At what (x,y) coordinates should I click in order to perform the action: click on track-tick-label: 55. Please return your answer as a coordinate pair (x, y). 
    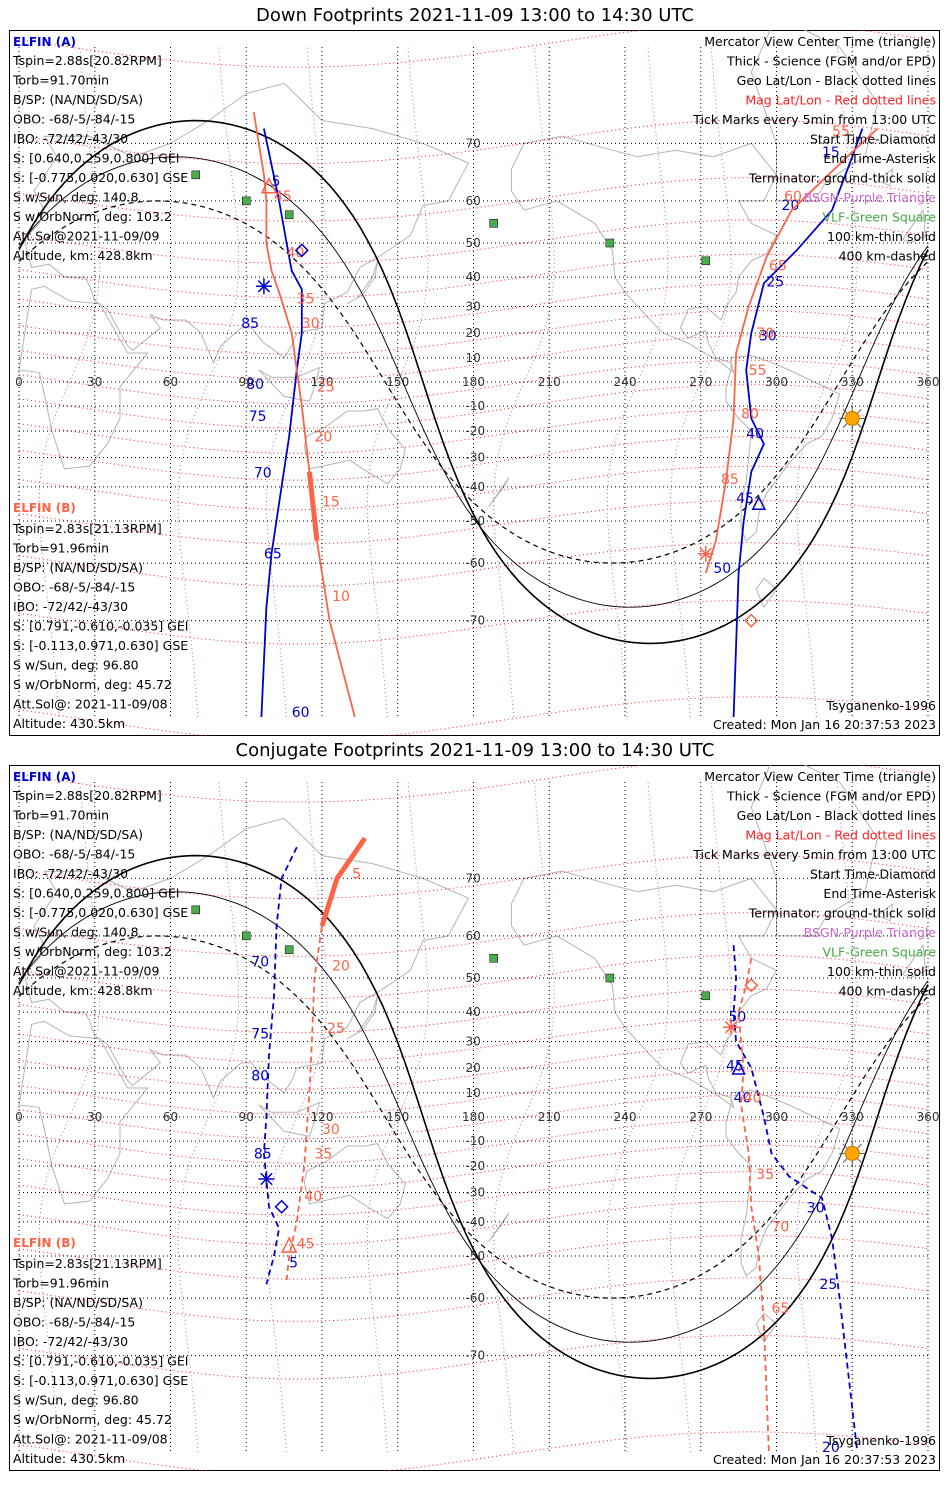
    Looking at the image, I should click on (758, 371).